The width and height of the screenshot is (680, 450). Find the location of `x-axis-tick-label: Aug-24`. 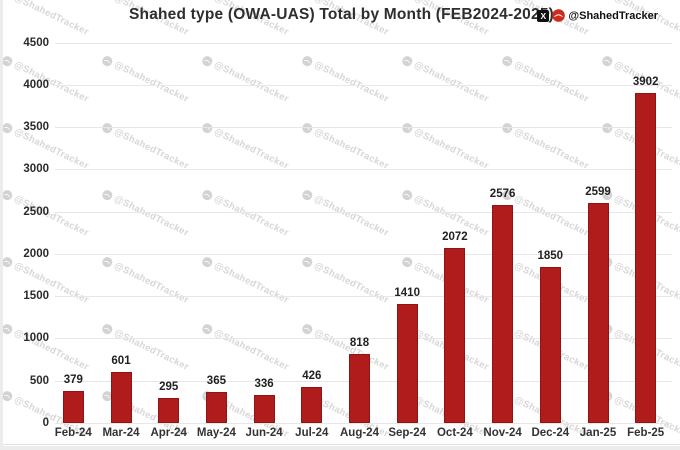

x-axis-tick-label: Aug-24 is located at coordinates (359, 433).